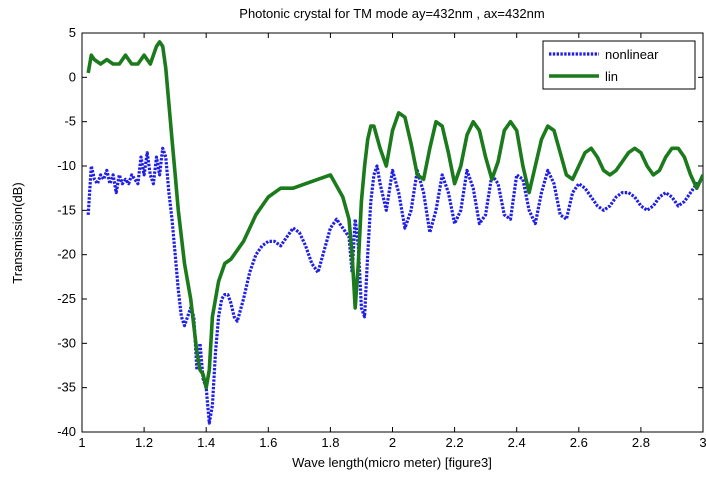 Image resolution: width=706 pixels, height=477 pixels. I want to click on x-tick-label: 1.4, so click(206, 442).